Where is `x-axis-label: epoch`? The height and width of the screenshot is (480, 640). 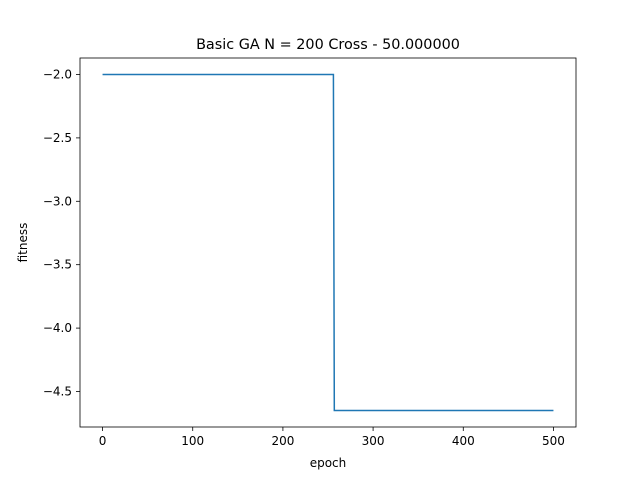 x-axis-label: epoch is located at coordinates (328, 463).